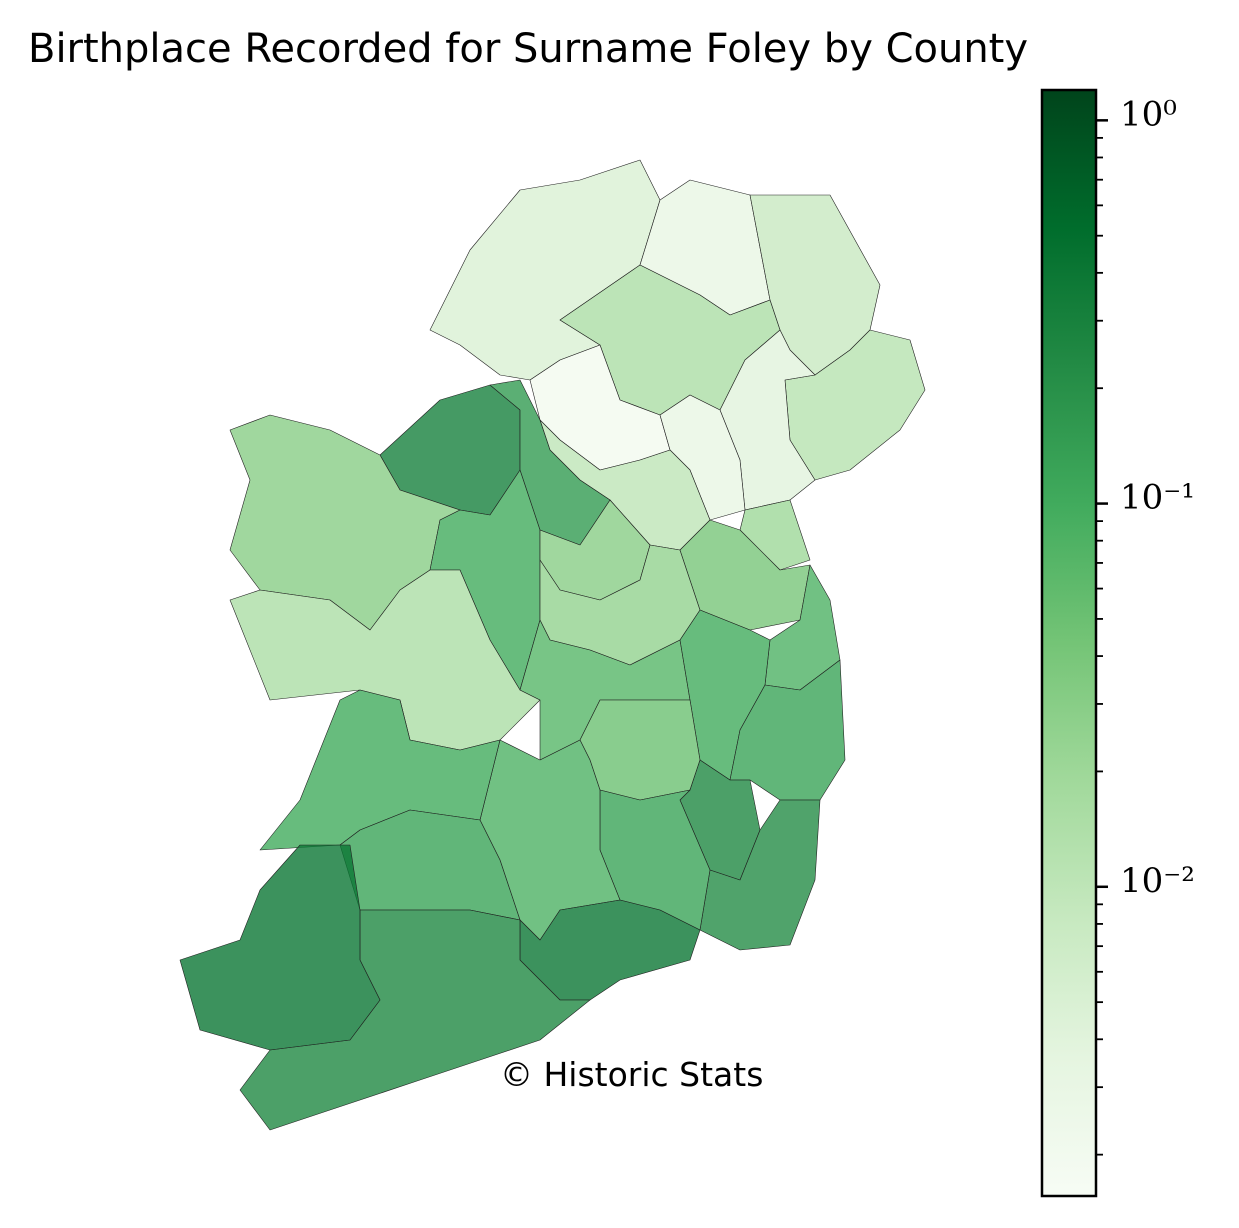 Image resolution: width=1239 pixels, height=1228 pixels. Describe the element at coordinates (1157, 498) in the screenshot. I see `colorbar-tick-label: 10⁻¹` at that location.